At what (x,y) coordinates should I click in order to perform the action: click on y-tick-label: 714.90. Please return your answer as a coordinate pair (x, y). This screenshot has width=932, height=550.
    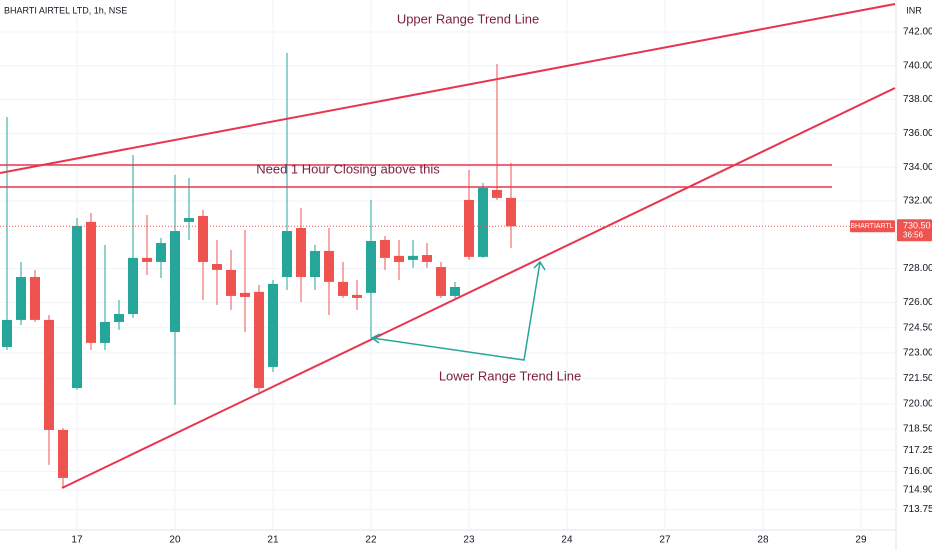
    Looking at the image, I should click on (917, 490).